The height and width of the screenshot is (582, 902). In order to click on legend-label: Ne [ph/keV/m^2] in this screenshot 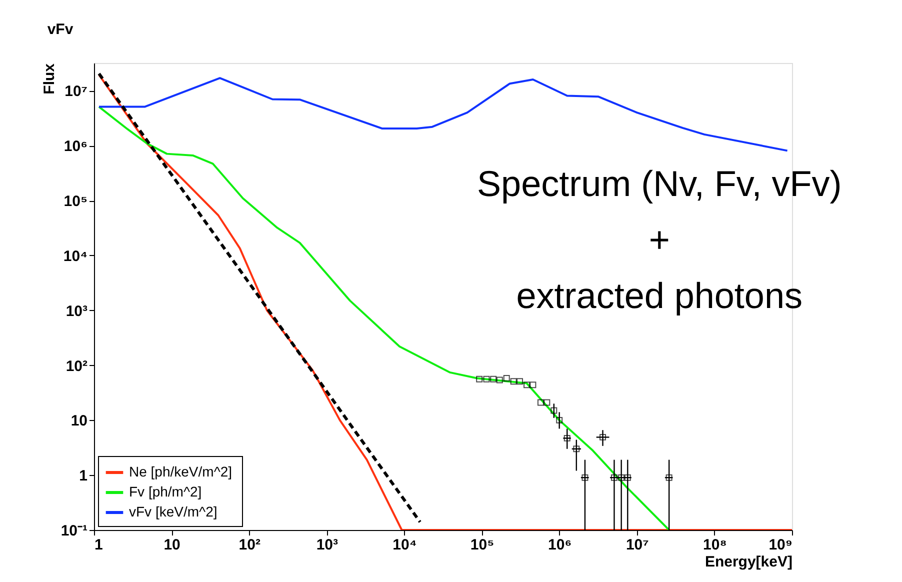, I will do `click(180, 472)`.